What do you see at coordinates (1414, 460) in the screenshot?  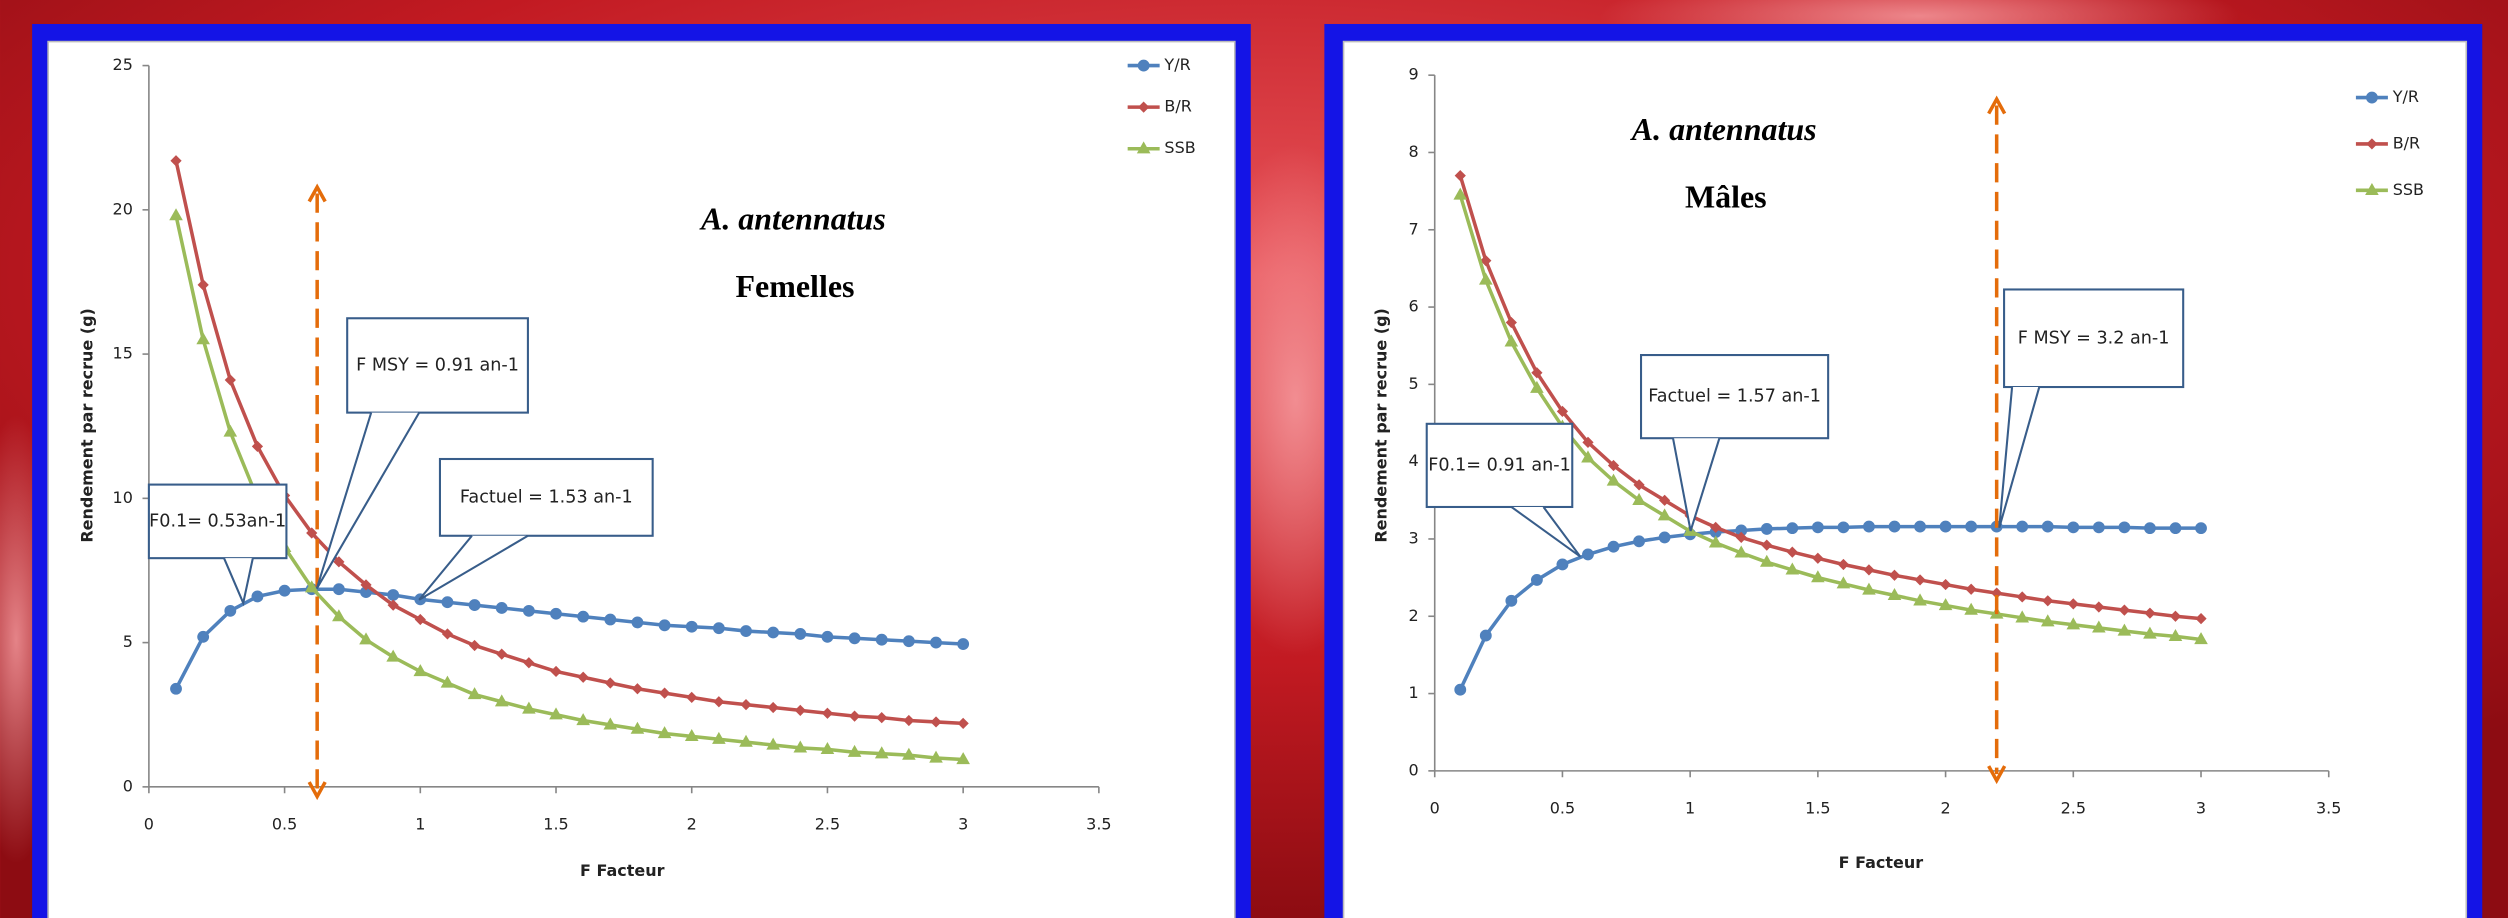 I see `y-tick-label: 4` at bounding box center [1414, 460].